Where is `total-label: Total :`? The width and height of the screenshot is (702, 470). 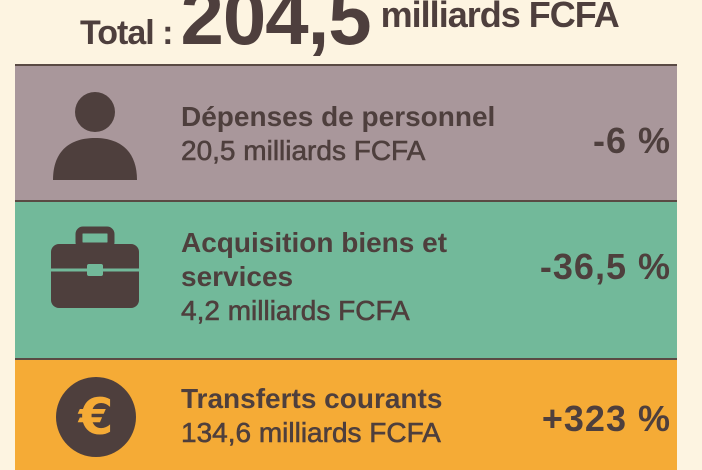 total-label: Total : is located at coordinates (126, 33).